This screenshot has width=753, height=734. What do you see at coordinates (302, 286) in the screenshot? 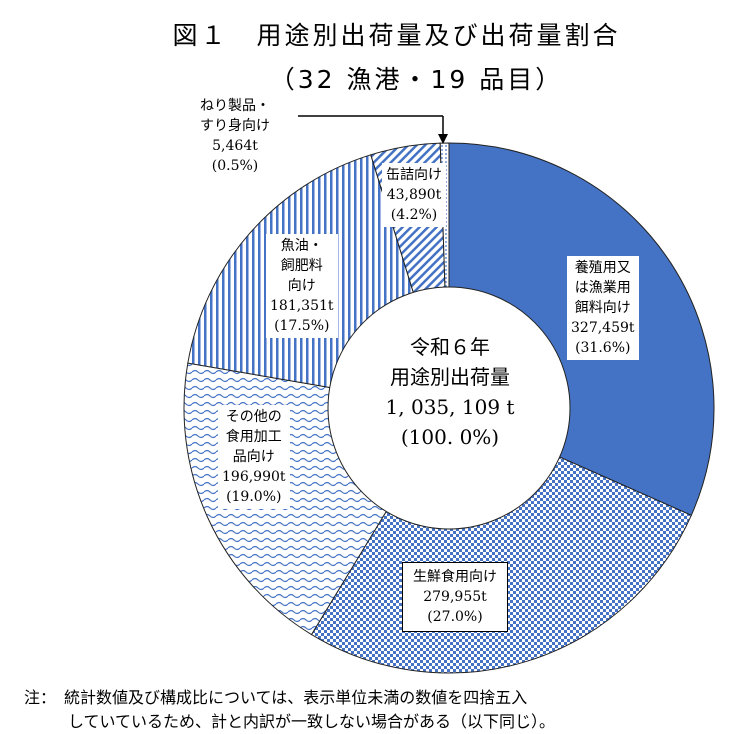
I see `slice-label: 魚油・ 飼肥料 向け 181,351t (17.5%)` at bounding box center [302, 286].